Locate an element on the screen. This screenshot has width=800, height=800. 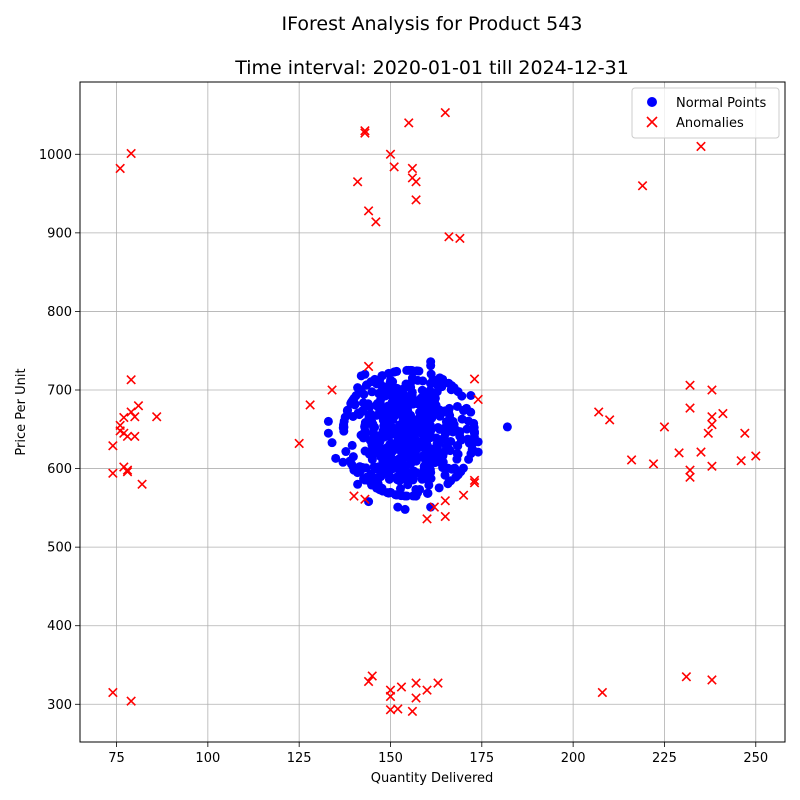
y-tick-label: 400 is located at coordinates (59, 626).